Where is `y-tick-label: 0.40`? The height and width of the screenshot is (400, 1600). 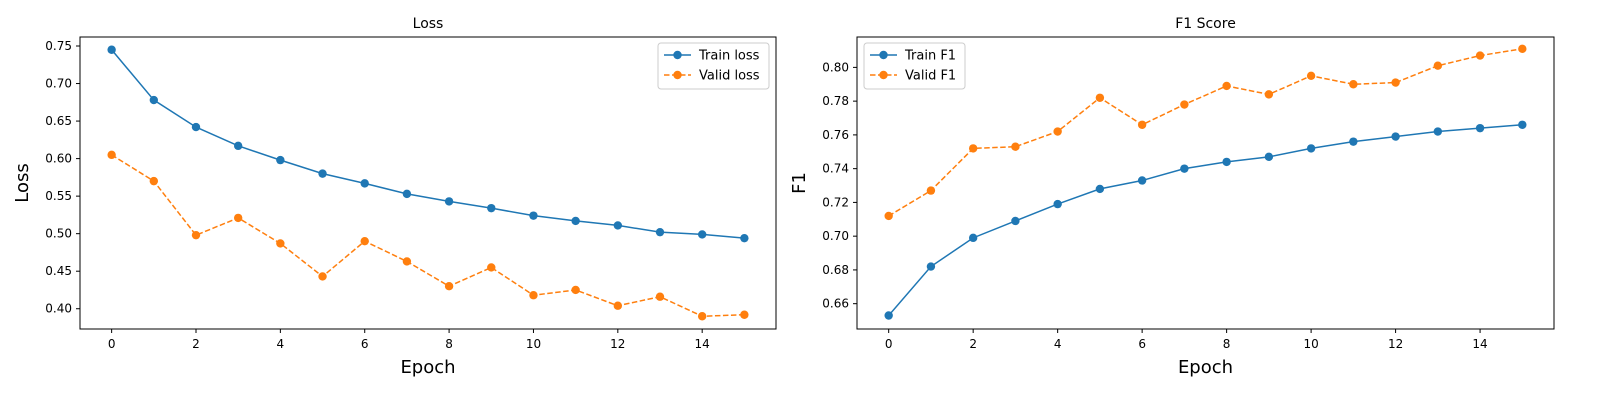
y-tick-label: 0.40 is located at coordinates (58, 309).